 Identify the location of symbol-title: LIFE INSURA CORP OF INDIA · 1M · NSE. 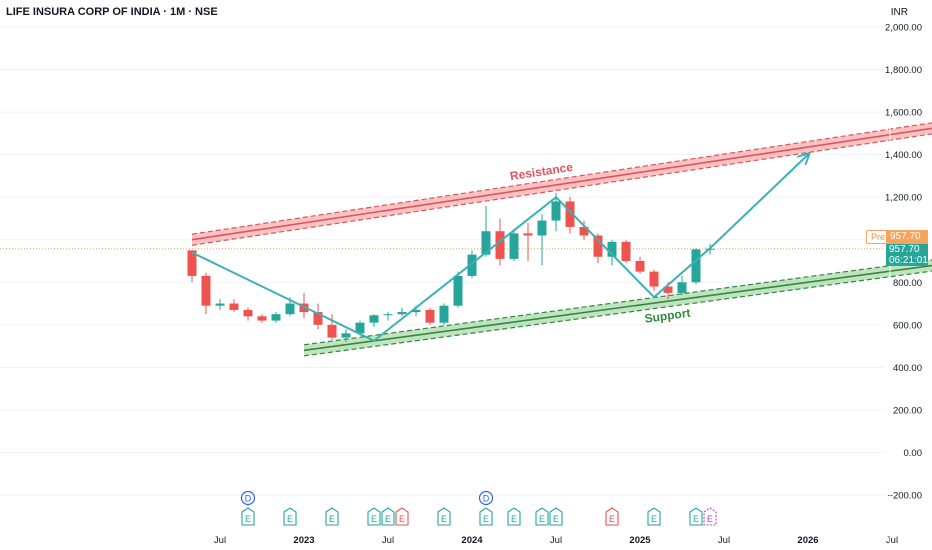
(112, 12).